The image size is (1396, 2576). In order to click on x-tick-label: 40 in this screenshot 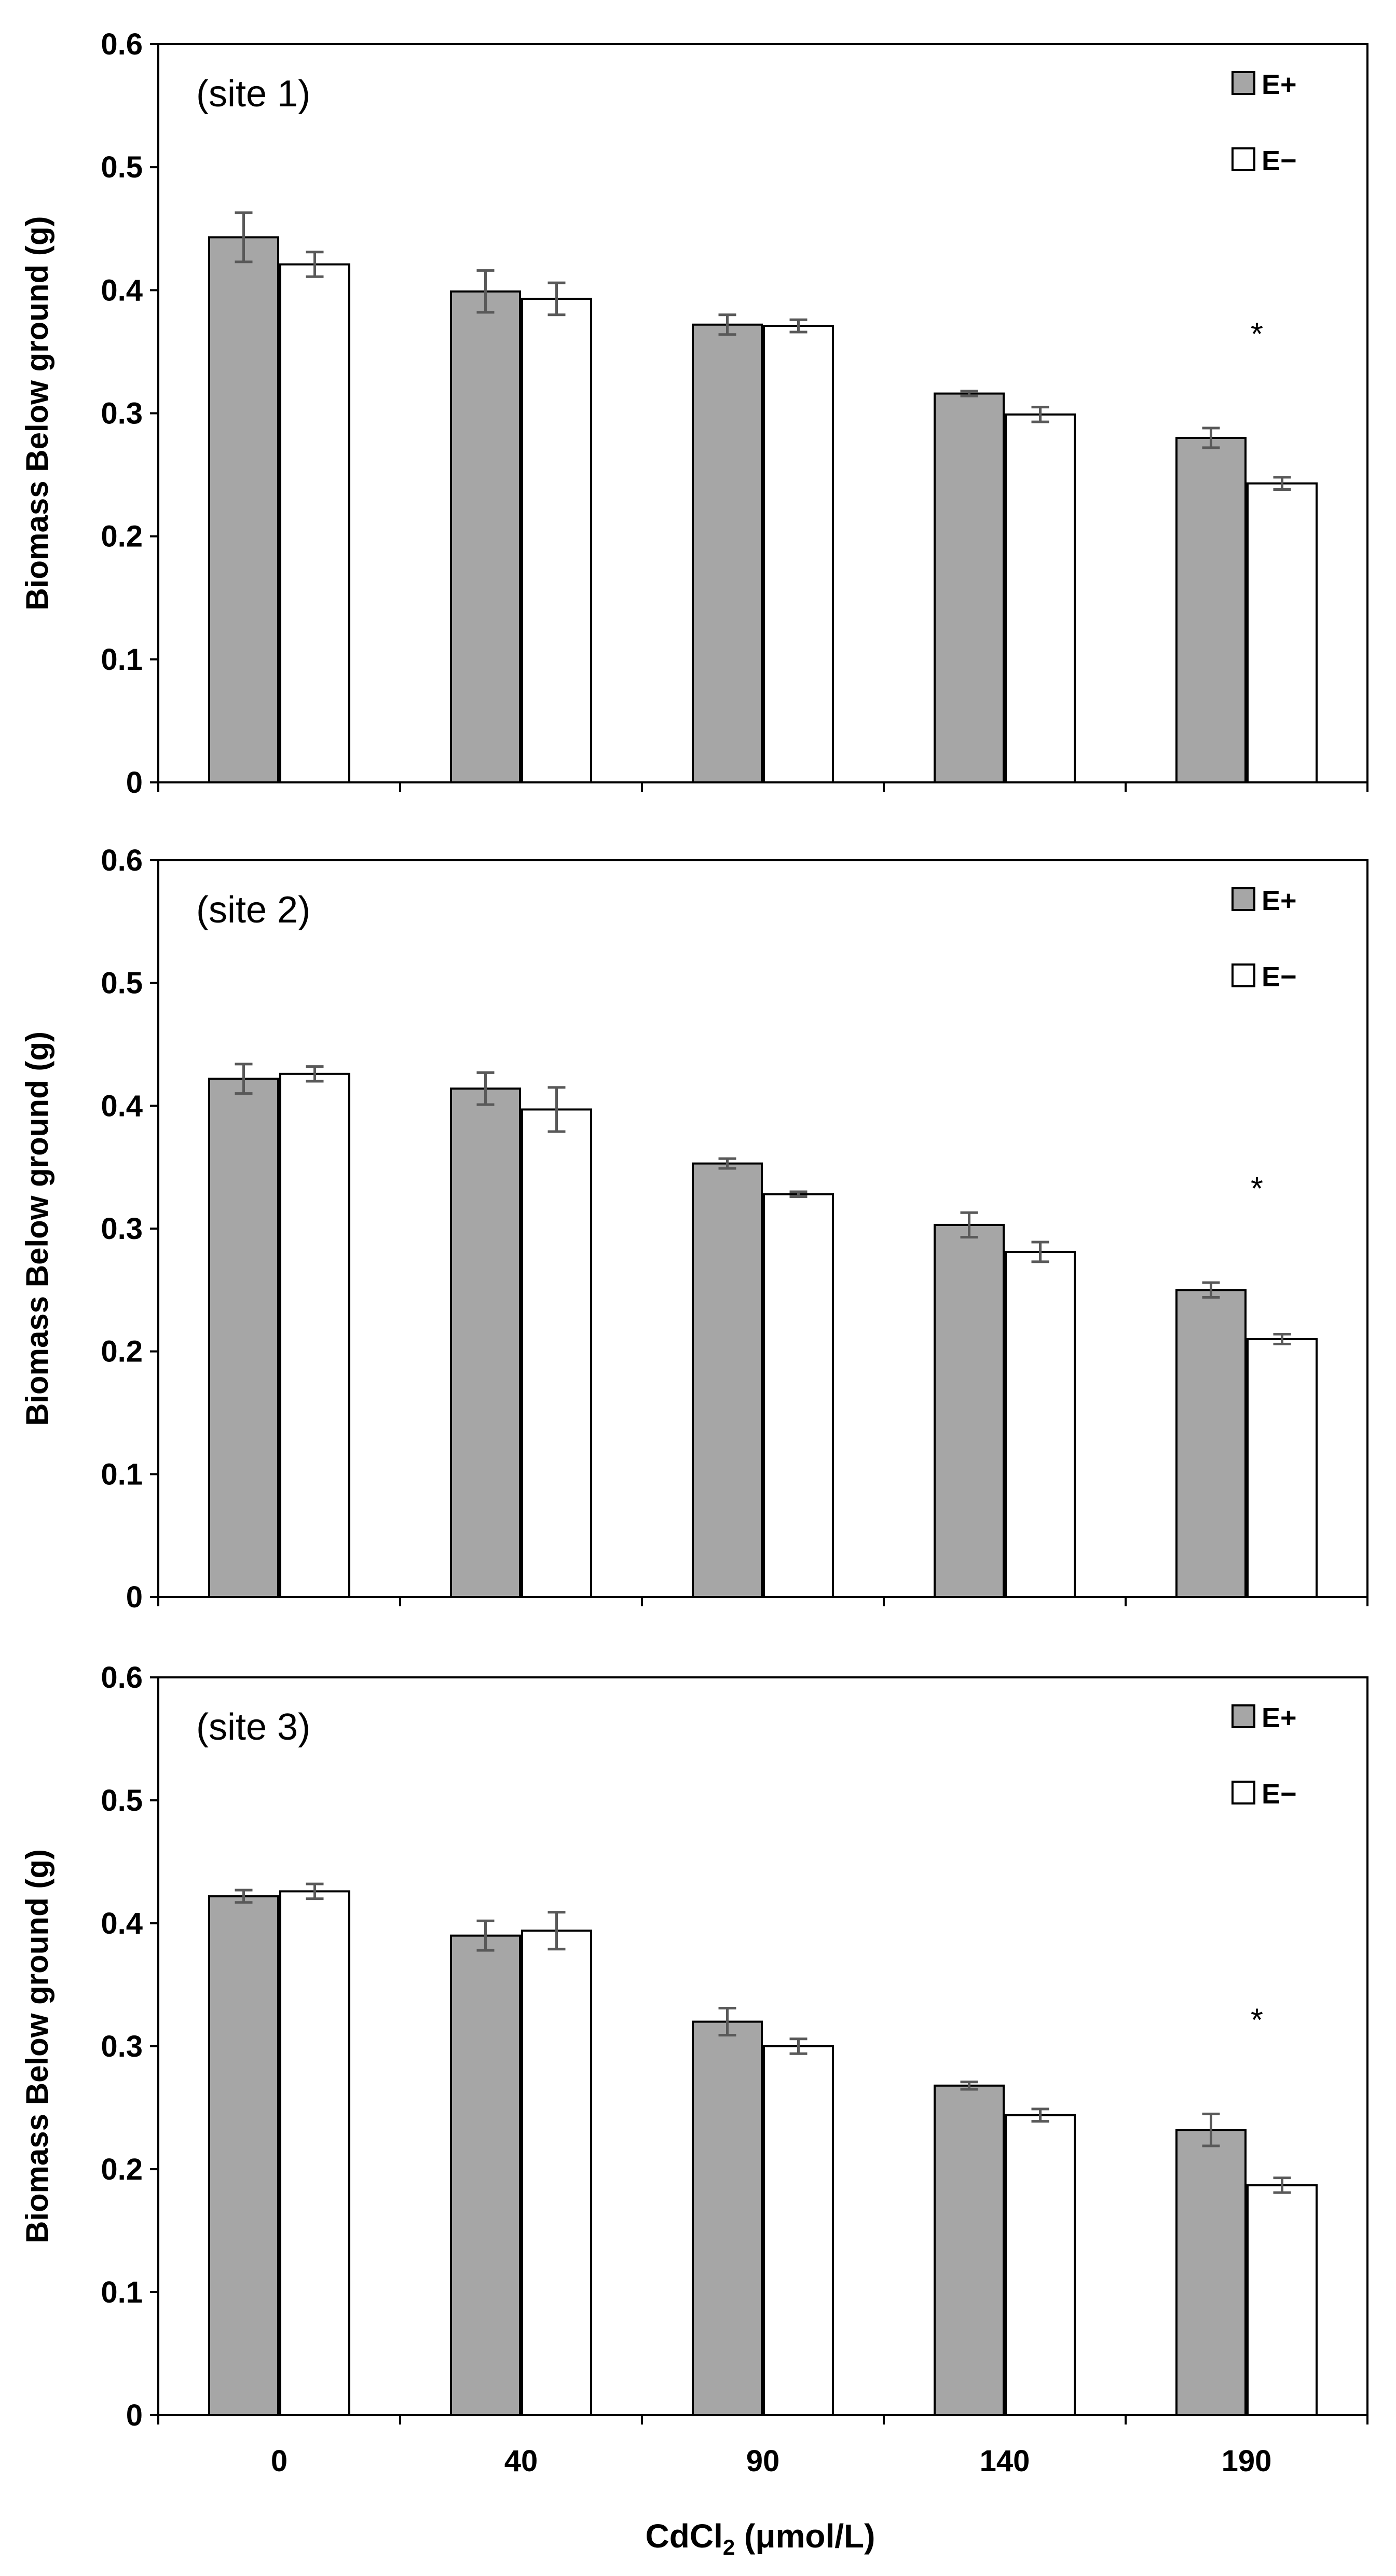, I will do `click(521, 2461)`.